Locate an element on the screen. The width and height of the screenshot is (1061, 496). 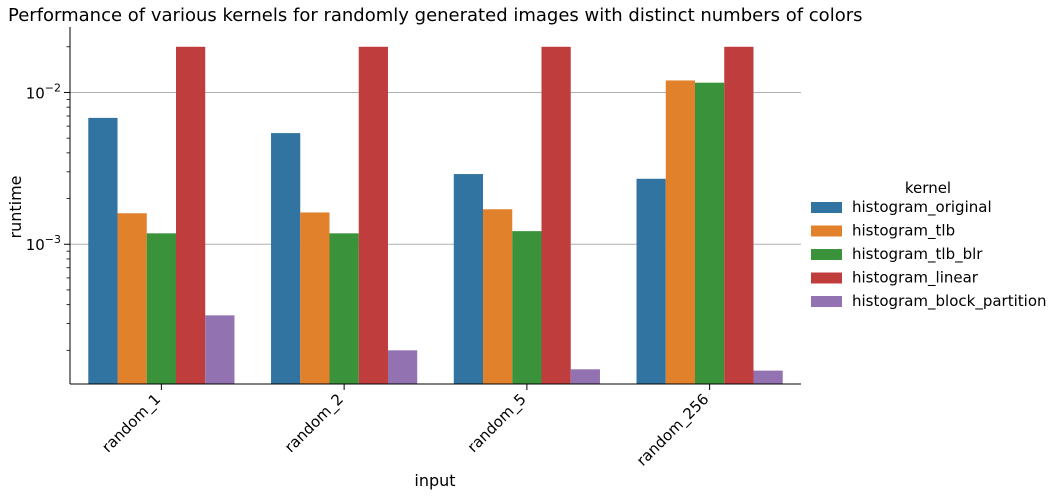
x-tick-label-random_5: random_5 is located at coordinates (497, 423).